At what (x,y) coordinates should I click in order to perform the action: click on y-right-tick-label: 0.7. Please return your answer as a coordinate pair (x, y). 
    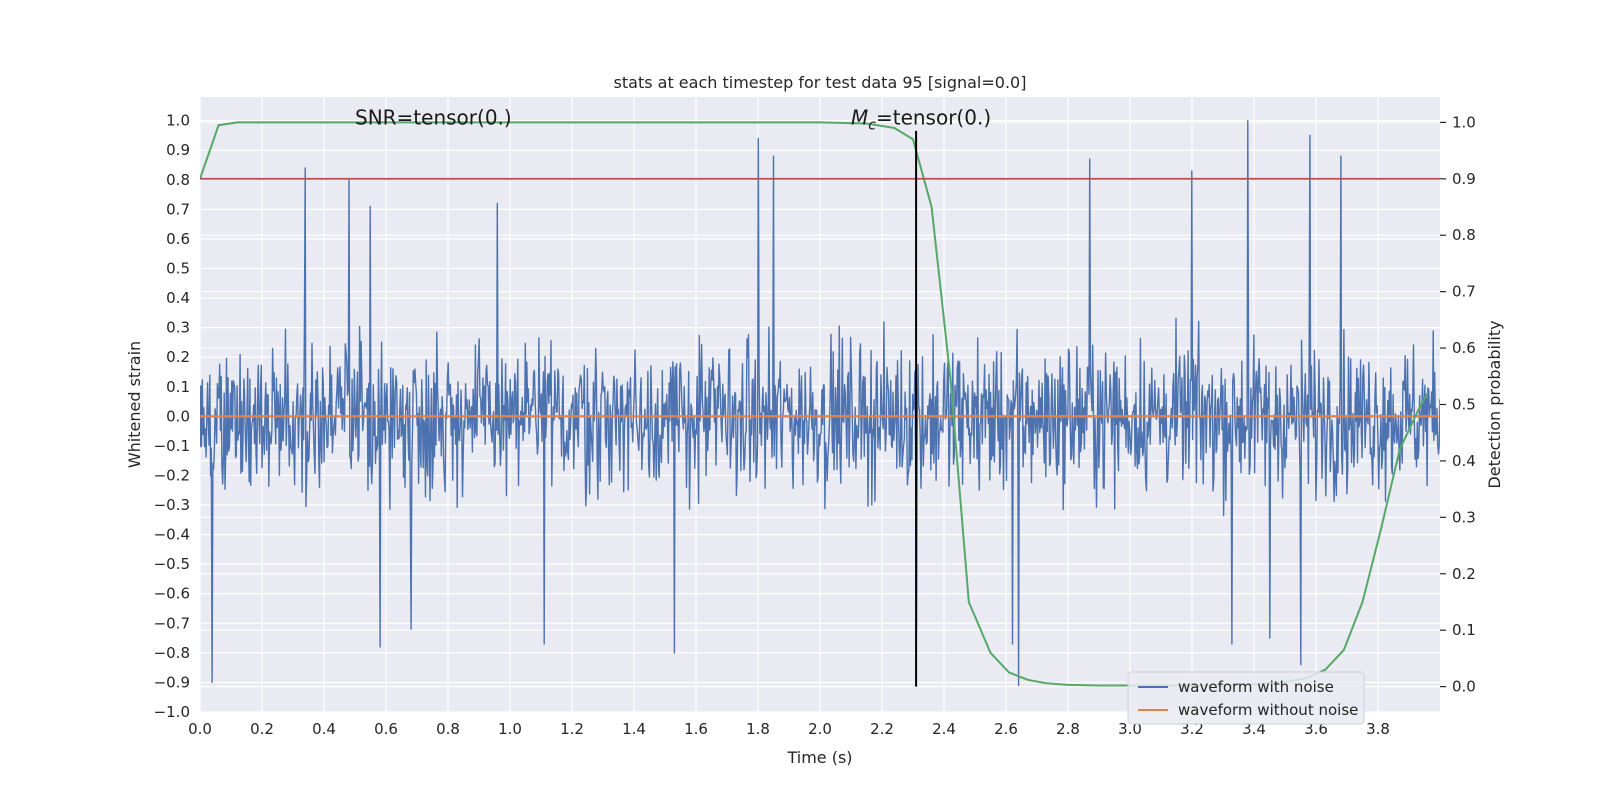
    Looking at the image, I should click on (1464, 292).